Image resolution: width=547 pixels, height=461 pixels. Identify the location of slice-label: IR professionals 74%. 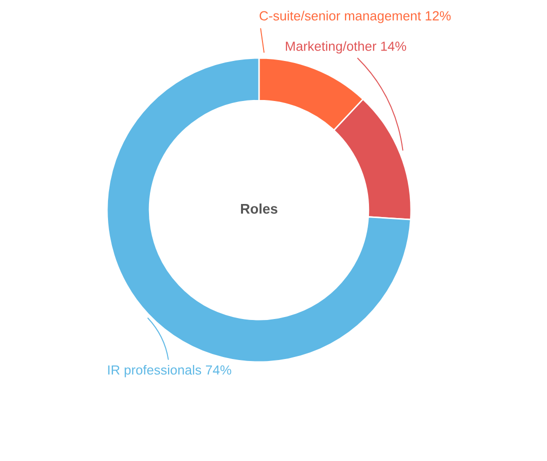
(170, 371).